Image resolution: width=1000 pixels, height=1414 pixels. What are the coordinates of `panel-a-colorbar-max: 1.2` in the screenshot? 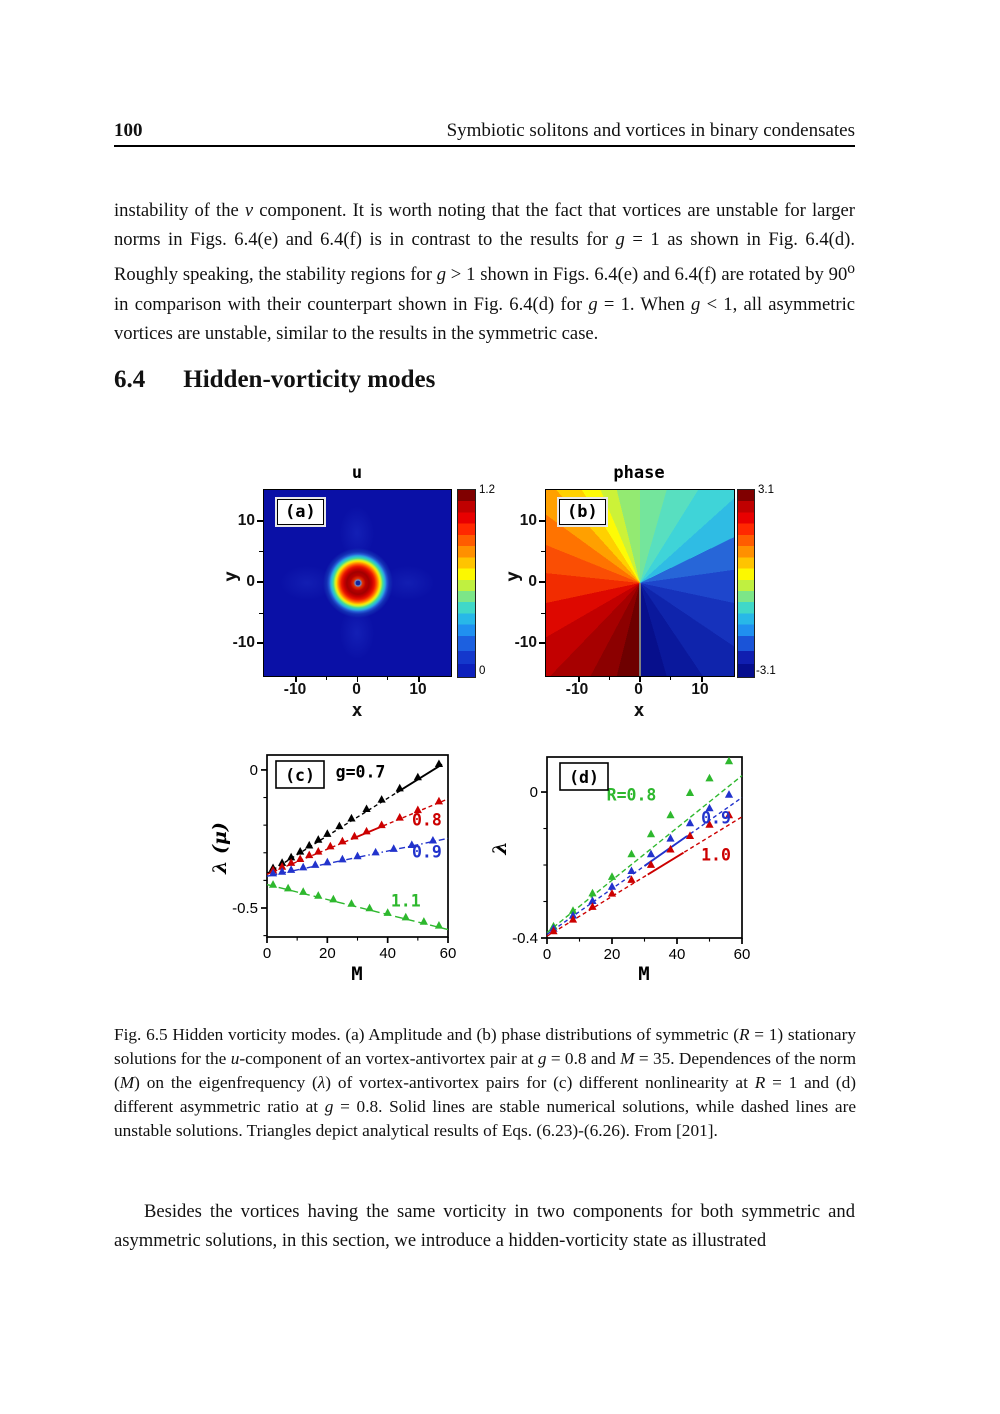 It's located at (487, 490).